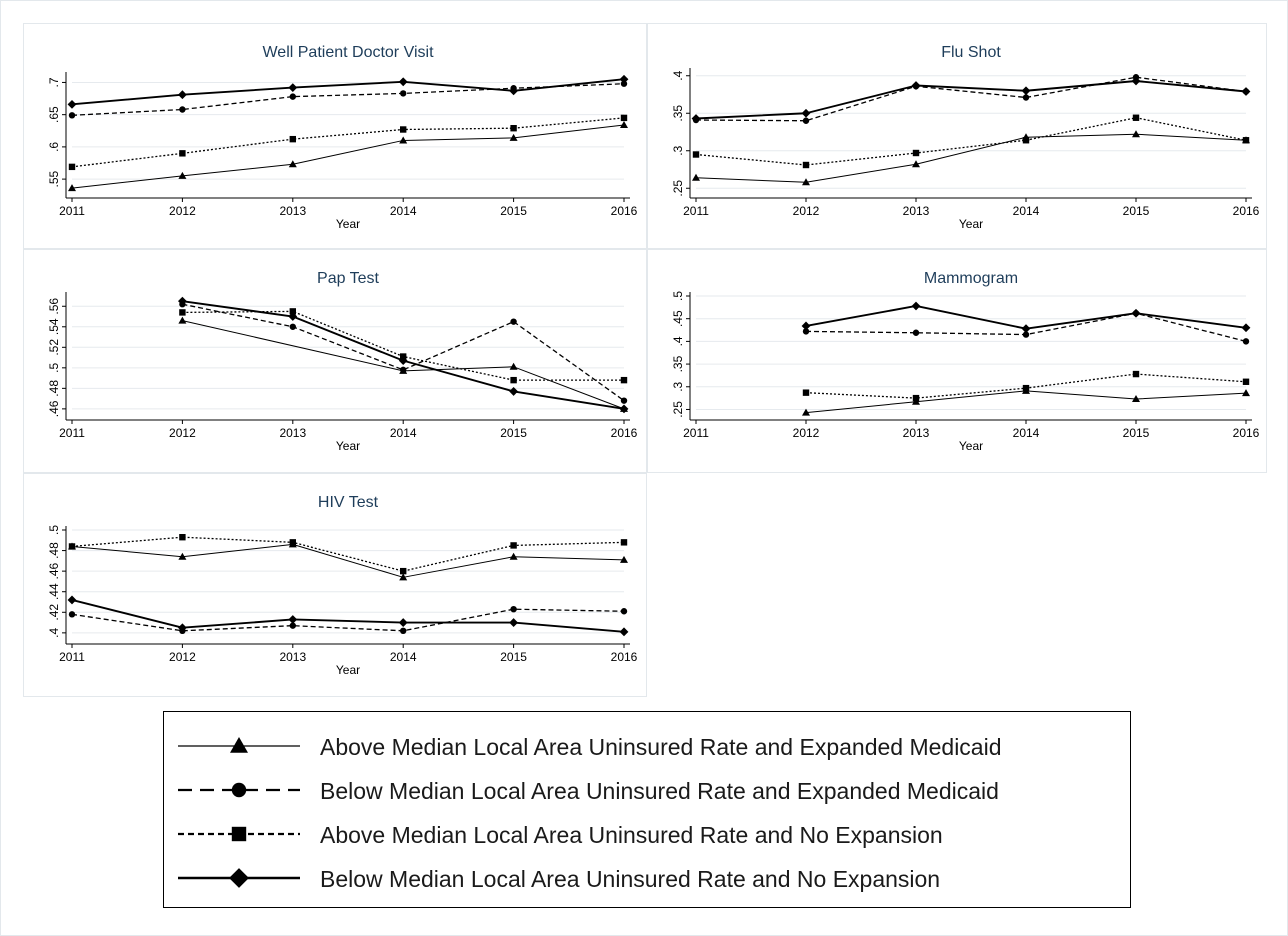 This screenshot has height=936, width=1288. I want to click on y-tick-label: .46, so click(54, 408).